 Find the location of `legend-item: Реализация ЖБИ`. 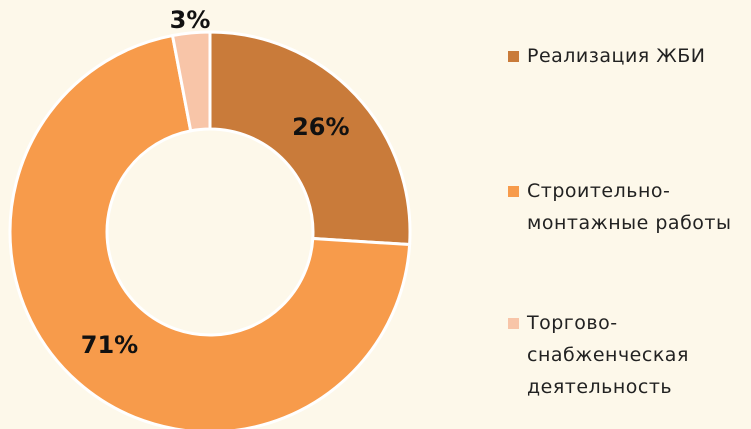

legend-item: Реализация ЖБИ is located at coordinates (629, 56).